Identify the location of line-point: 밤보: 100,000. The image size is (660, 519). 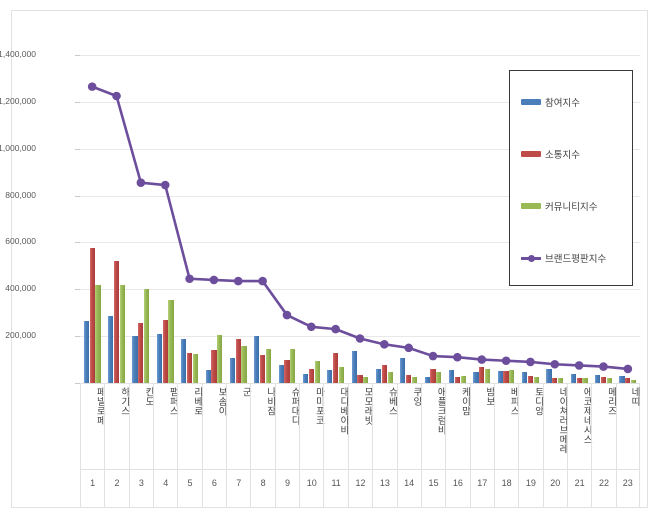
(482, 359).